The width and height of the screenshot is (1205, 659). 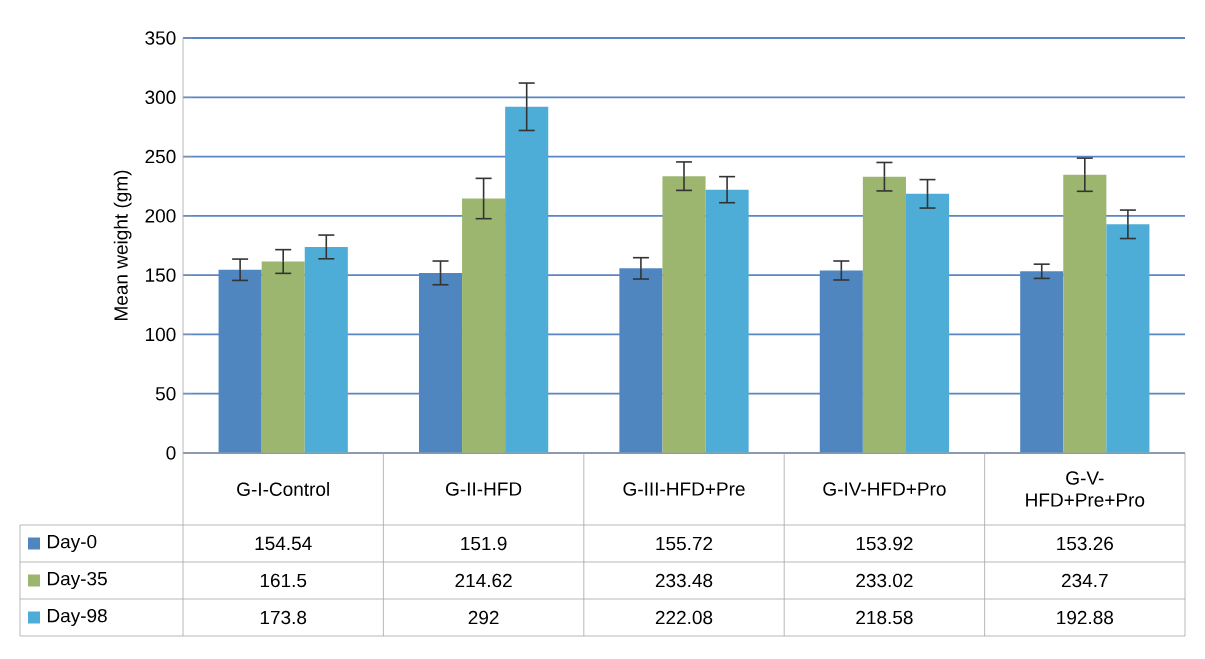 What do you see at coordinates (684, 489) in the screenshot?
I see `x-tick-label: G-III-HFD+Pre` at bounding box center [684, 489].